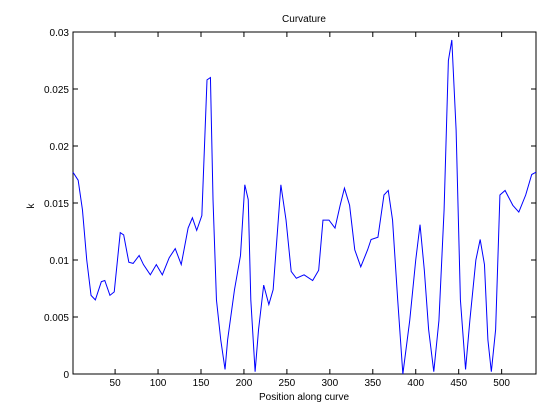  Describe the element at coordinates (66, 375) in the screenshot. I see `y-tick-label: 0` at that location.